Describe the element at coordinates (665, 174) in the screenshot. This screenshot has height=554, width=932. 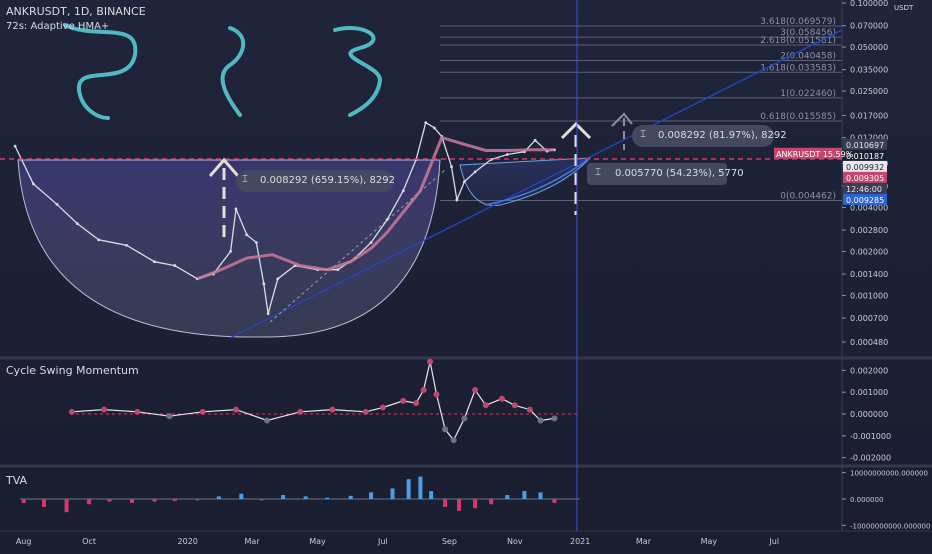
I see `measure-box-2: ⌶ 0.005770 (54.23%), 5770` at that location.